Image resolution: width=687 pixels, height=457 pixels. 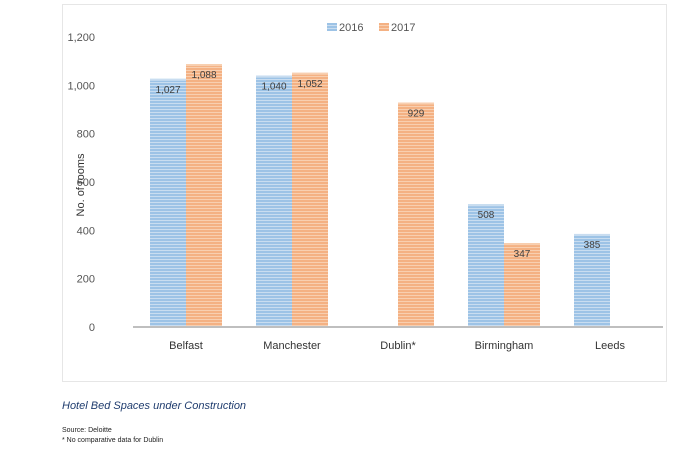 What do you see at coordinates (86, 231) in the screenshot?
I see `y-tick-label: 400` at bounding box center [86, 231].